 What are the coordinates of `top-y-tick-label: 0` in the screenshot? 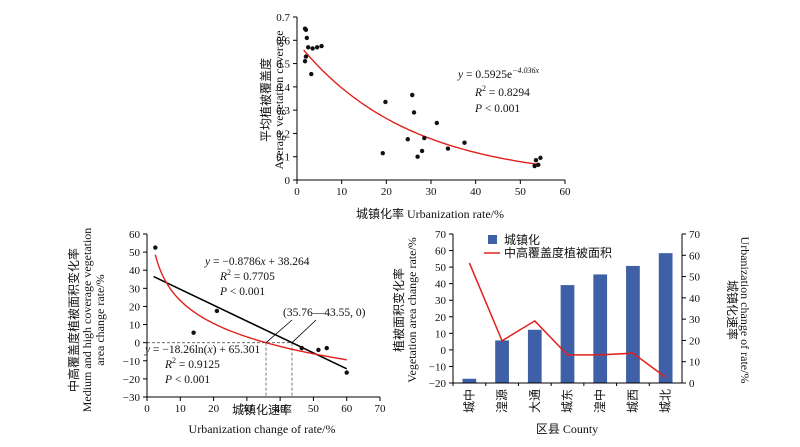 It's located at (288, 181).